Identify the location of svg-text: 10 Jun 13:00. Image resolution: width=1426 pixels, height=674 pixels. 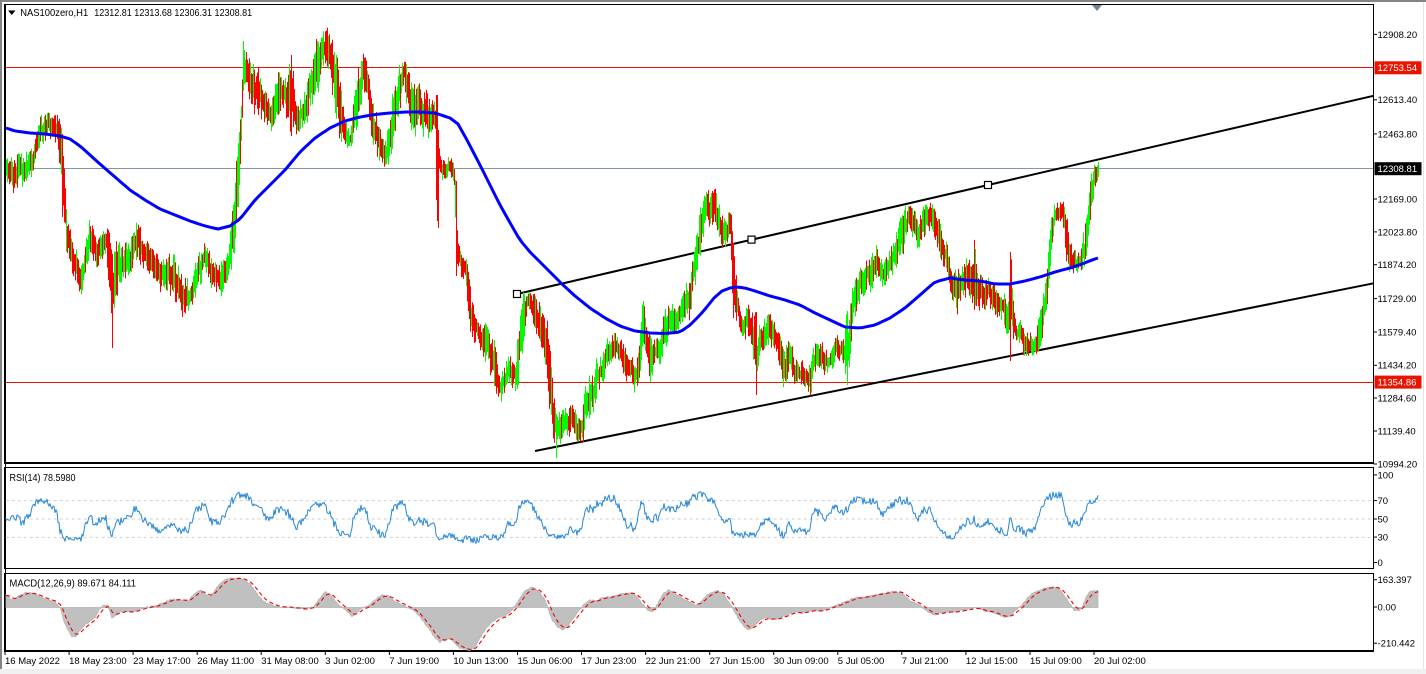
(480, 661).